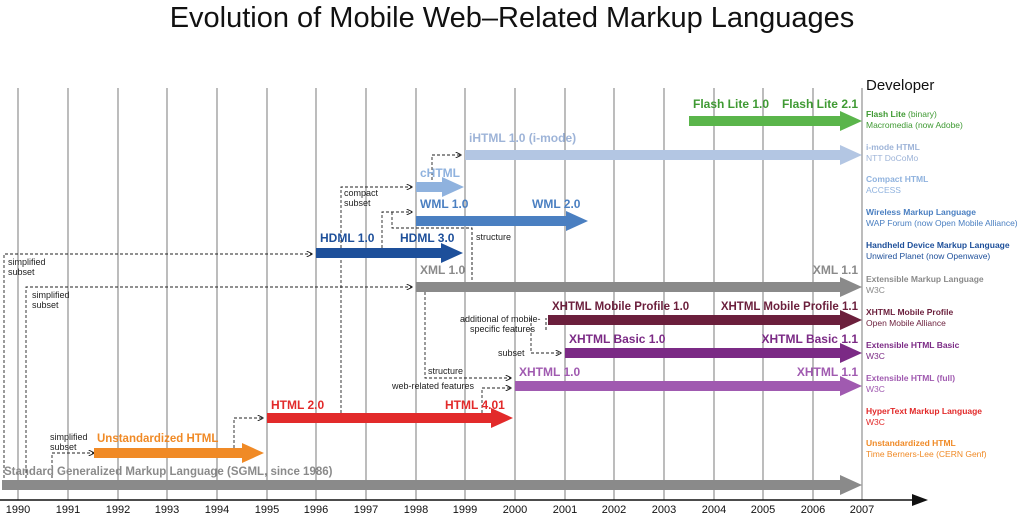  Describe the element at coordinates (18, 510) in the screenshot. I see `year-label-1990: 1990` at that location.